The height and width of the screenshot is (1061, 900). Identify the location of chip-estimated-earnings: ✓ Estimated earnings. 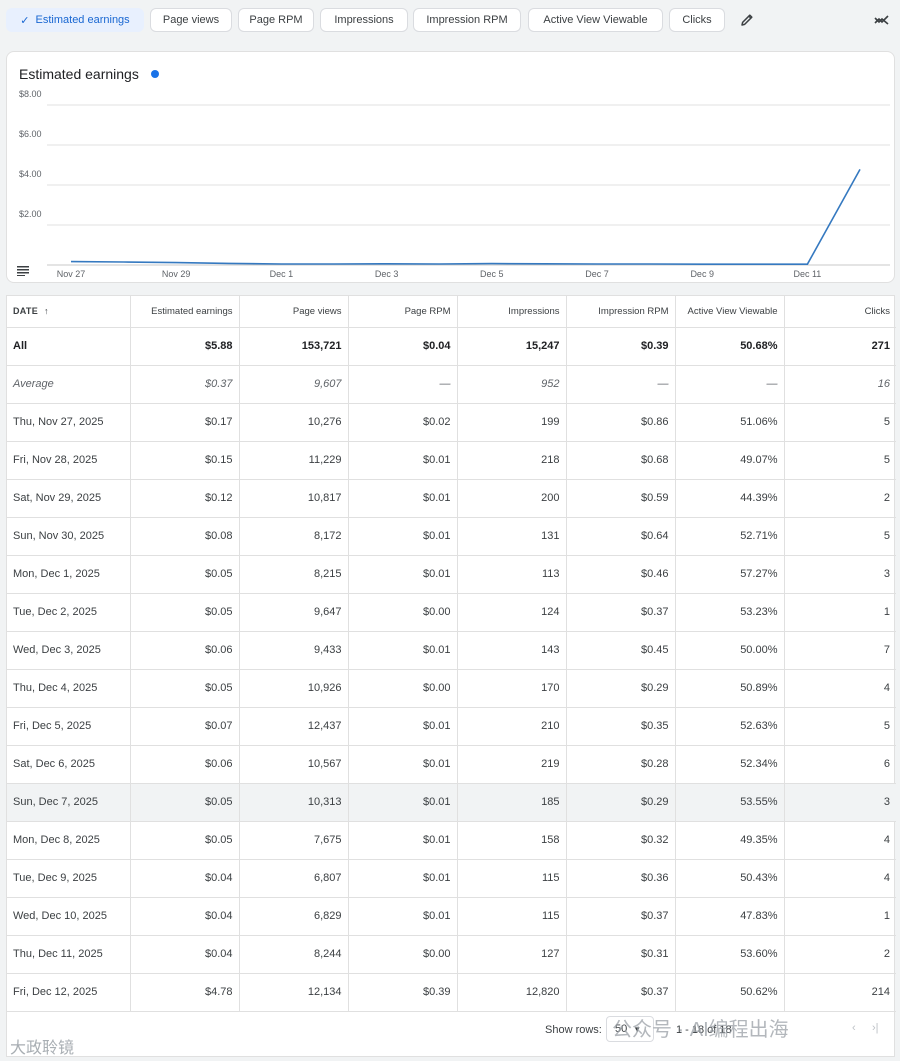
(75, 20).